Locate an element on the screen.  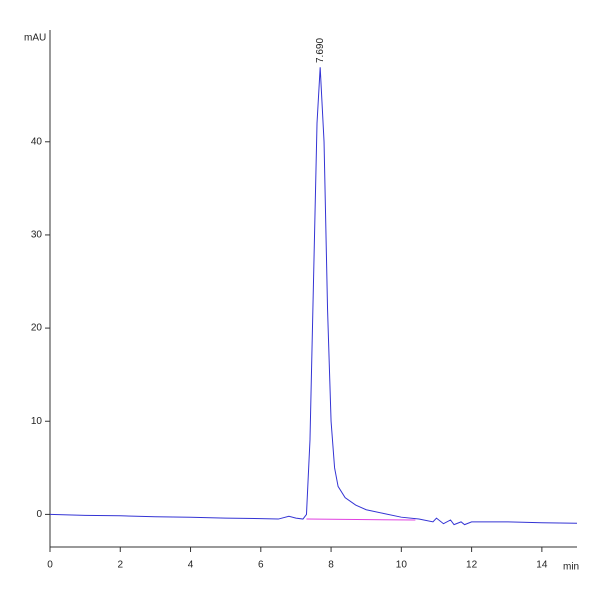
y-tick-label: 20 is located at coordinates (37, 328).